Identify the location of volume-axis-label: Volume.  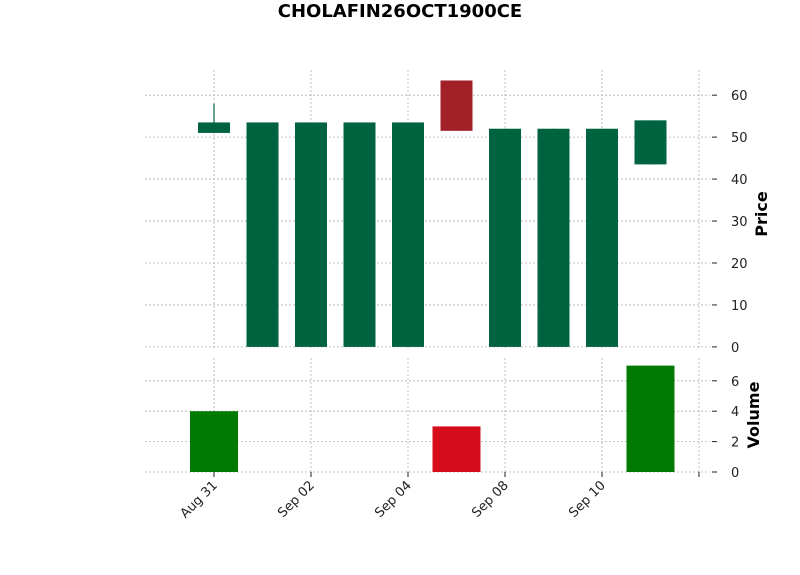
(753, 414).